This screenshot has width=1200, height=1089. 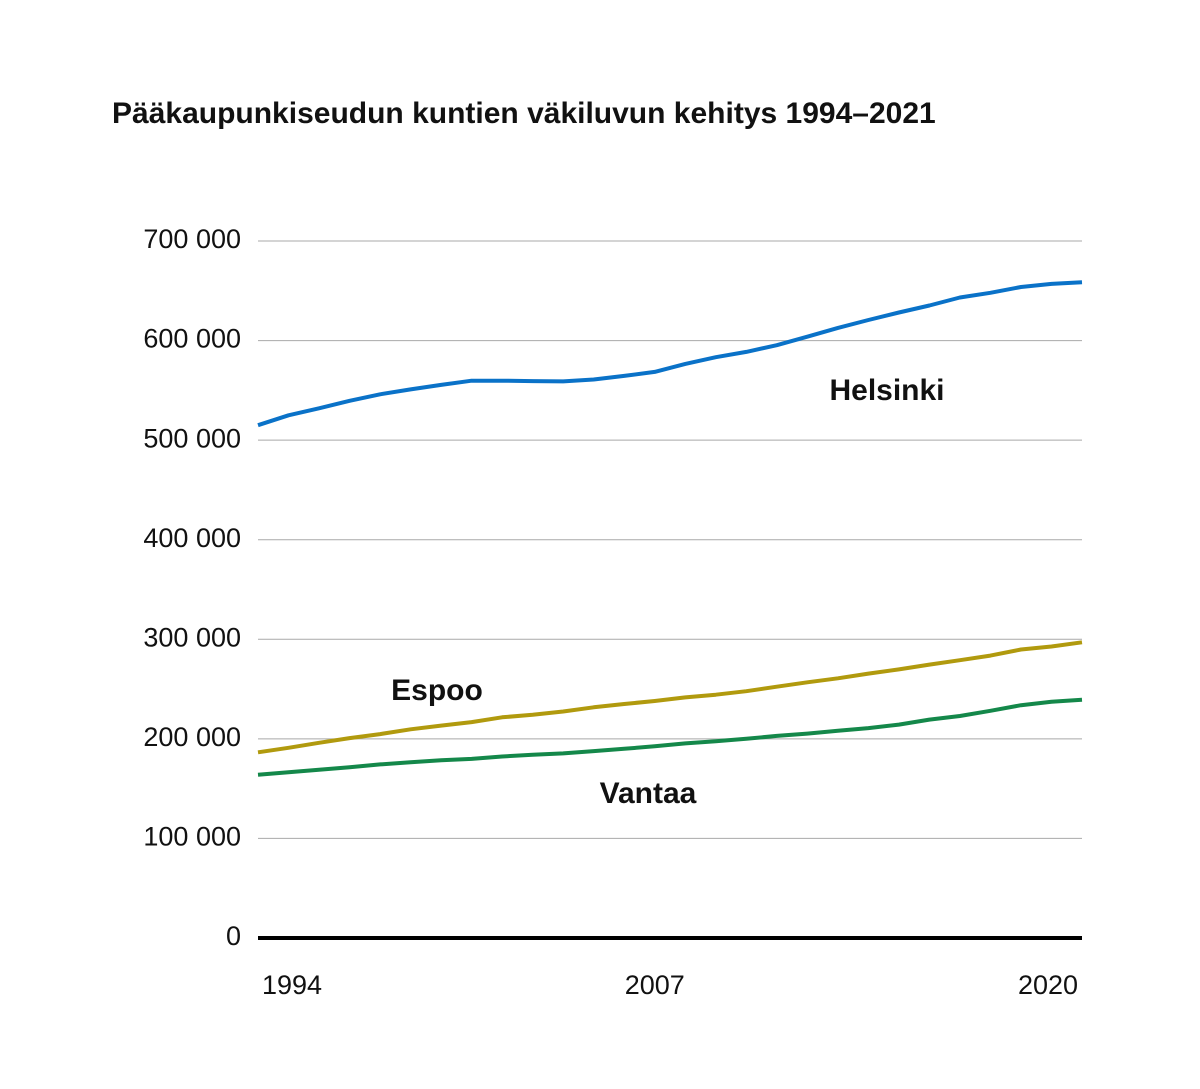 I want to click on y-tick-label: 500 000, so click(x=192, y=438).